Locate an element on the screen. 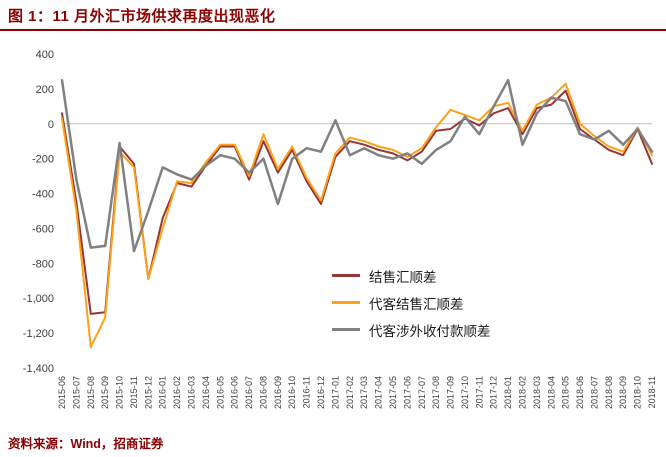 The height and width of the screenshot is (457, 666). y-axis-tick-label: -1,200 is located at coordinates (38, 334).